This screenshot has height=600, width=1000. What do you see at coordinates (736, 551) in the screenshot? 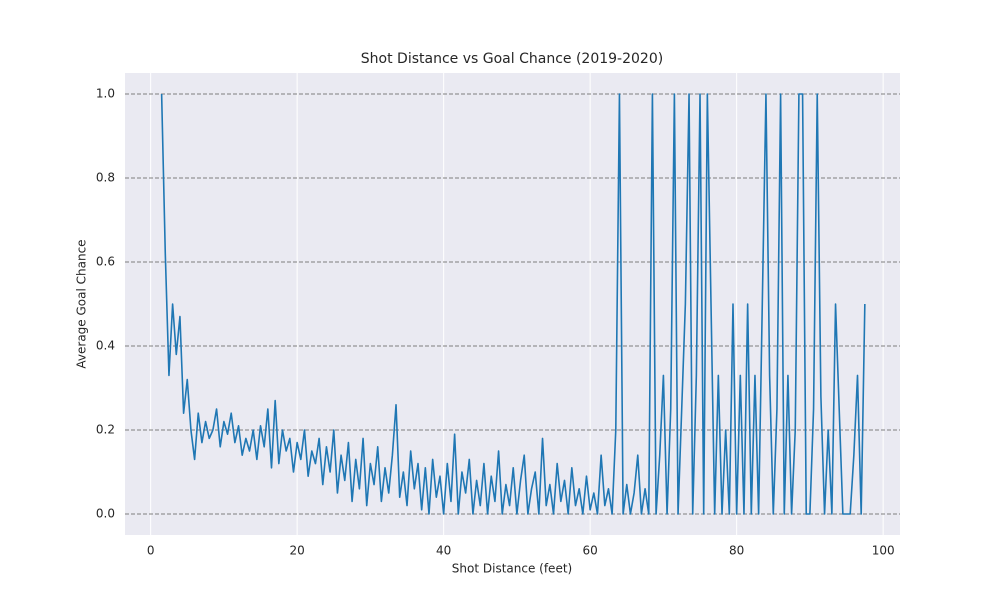
I see `x-tick-label: 80` at bounding box center [736, 551].